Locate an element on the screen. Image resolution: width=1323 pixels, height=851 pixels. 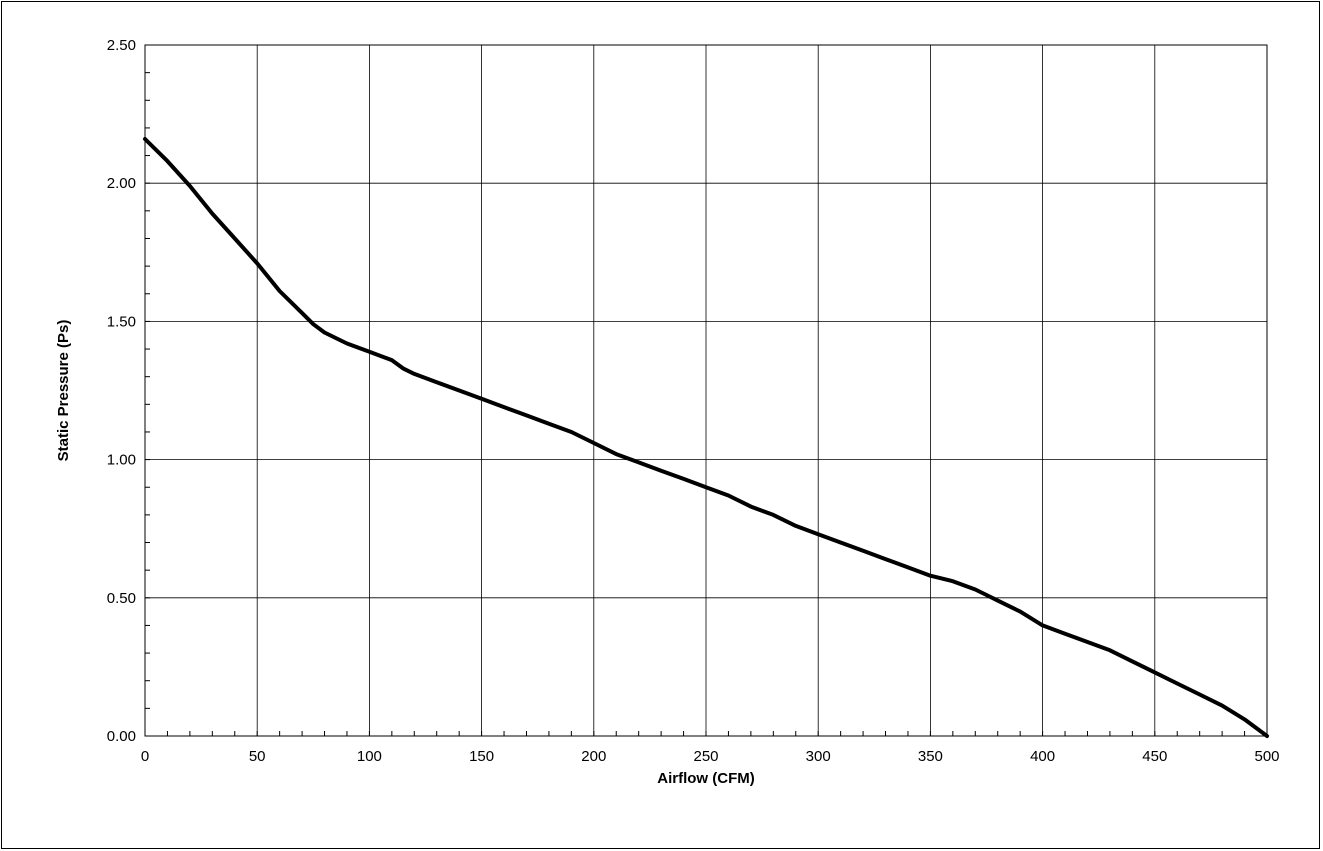
x-tick-label: 500 is located at coordinates (1266, 756).